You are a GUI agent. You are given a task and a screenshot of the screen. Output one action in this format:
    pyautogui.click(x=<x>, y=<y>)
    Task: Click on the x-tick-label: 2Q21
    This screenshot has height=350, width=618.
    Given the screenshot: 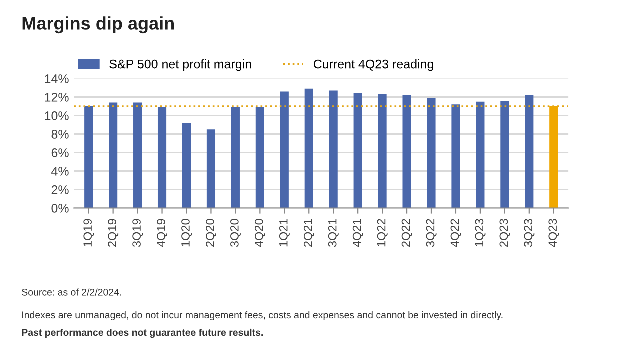 What is the action you would take?
    pyautogui.click(x=309, y=233)
    